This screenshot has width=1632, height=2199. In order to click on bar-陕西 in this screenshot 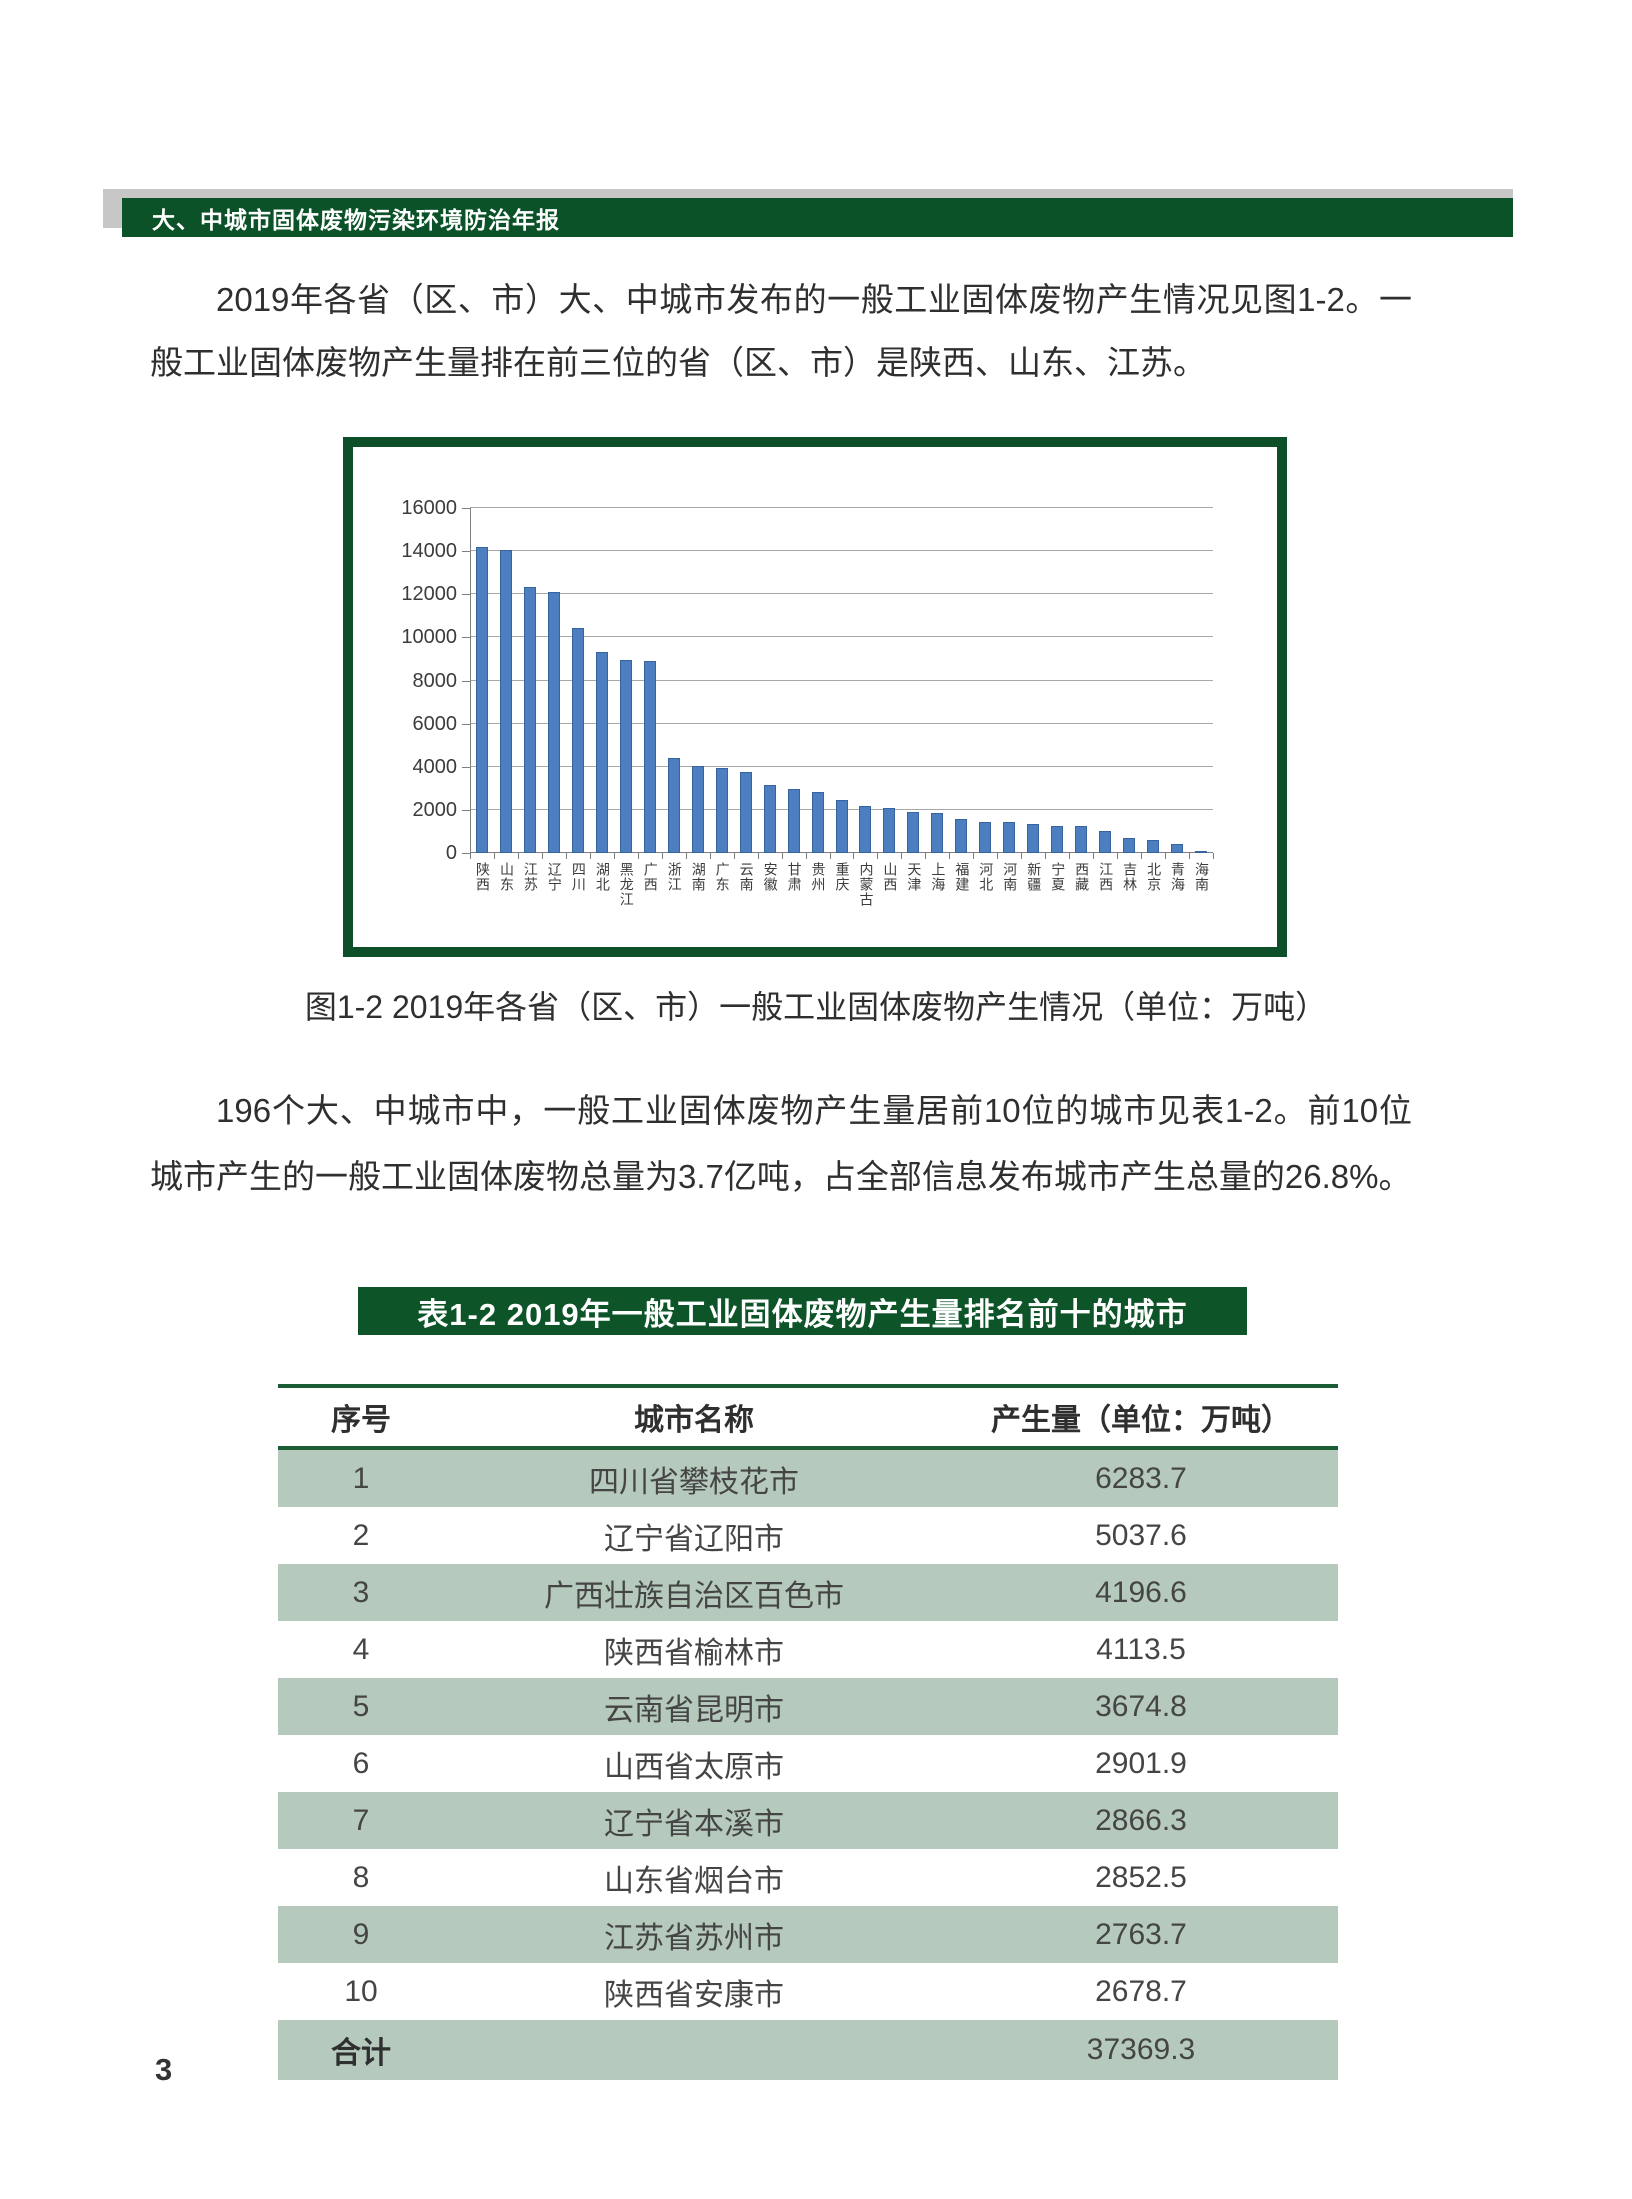, I will do `click(481, 699)`.